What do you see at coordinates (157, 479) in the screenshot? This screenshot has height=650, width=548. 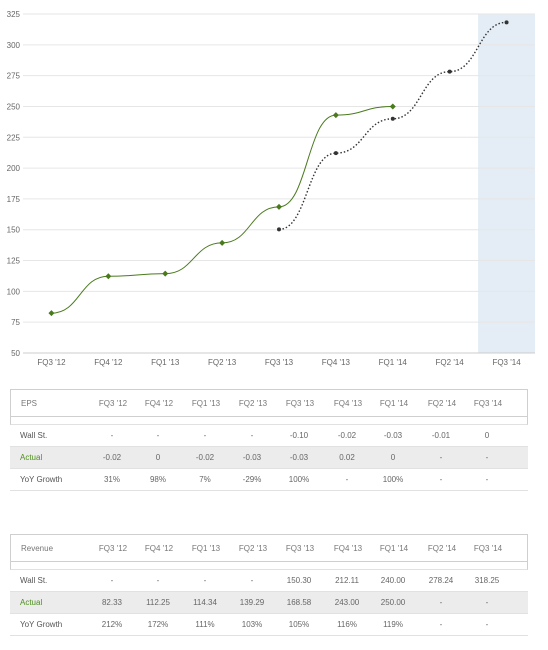 I see `table-cell: 98%` at bounding box center [157, 479].